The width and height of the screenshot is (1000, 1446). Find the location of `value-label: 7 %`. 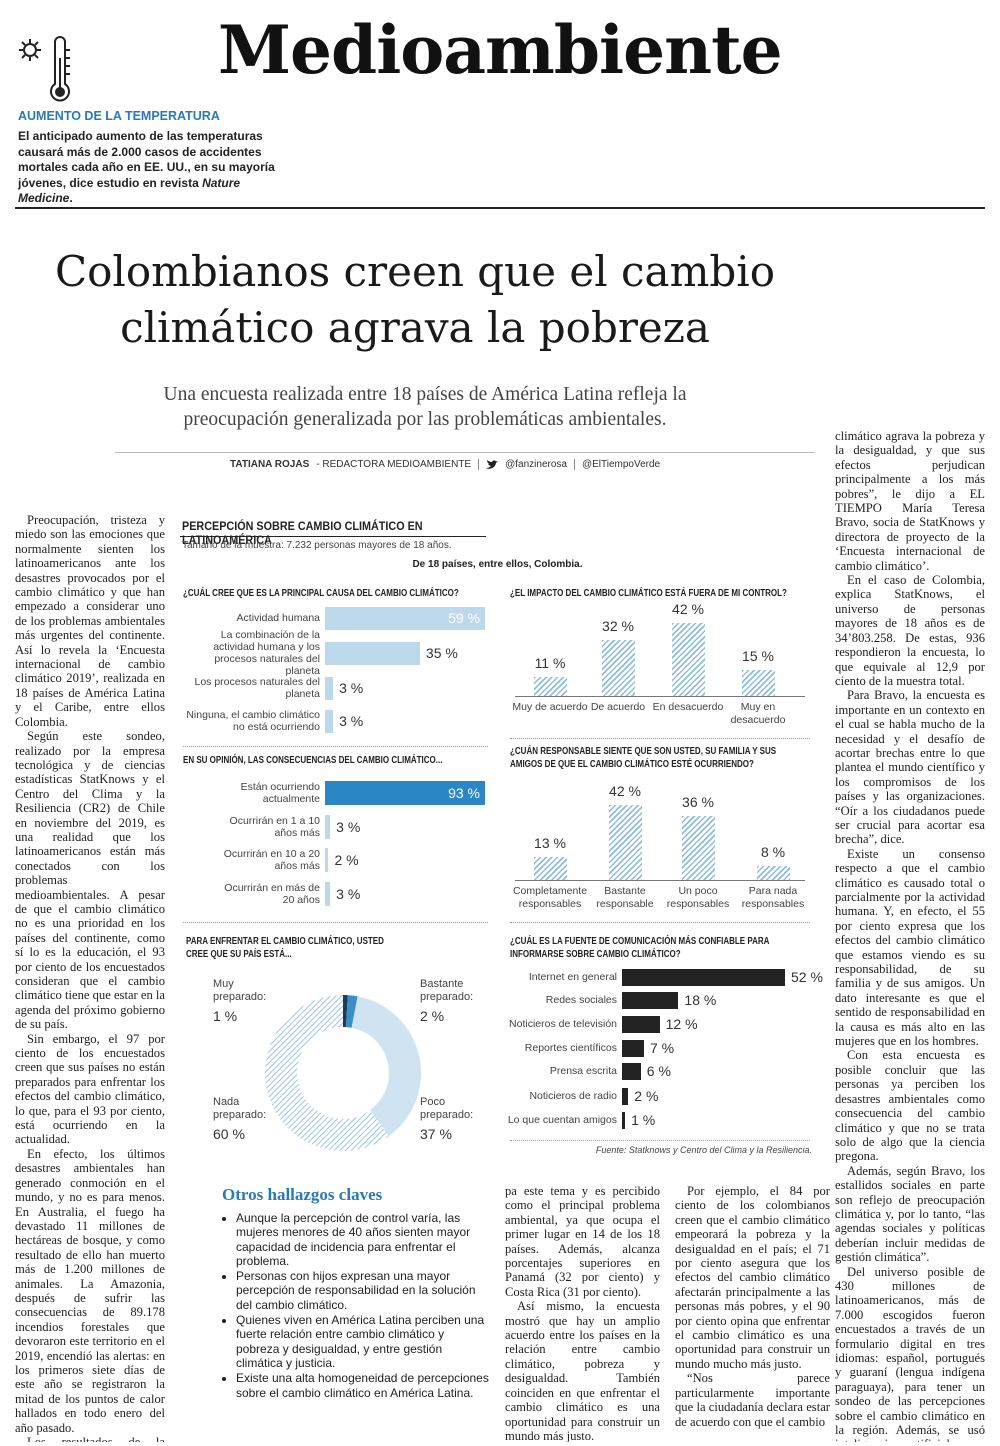

value-label: 7 % is located at coordinates (662, 1048).